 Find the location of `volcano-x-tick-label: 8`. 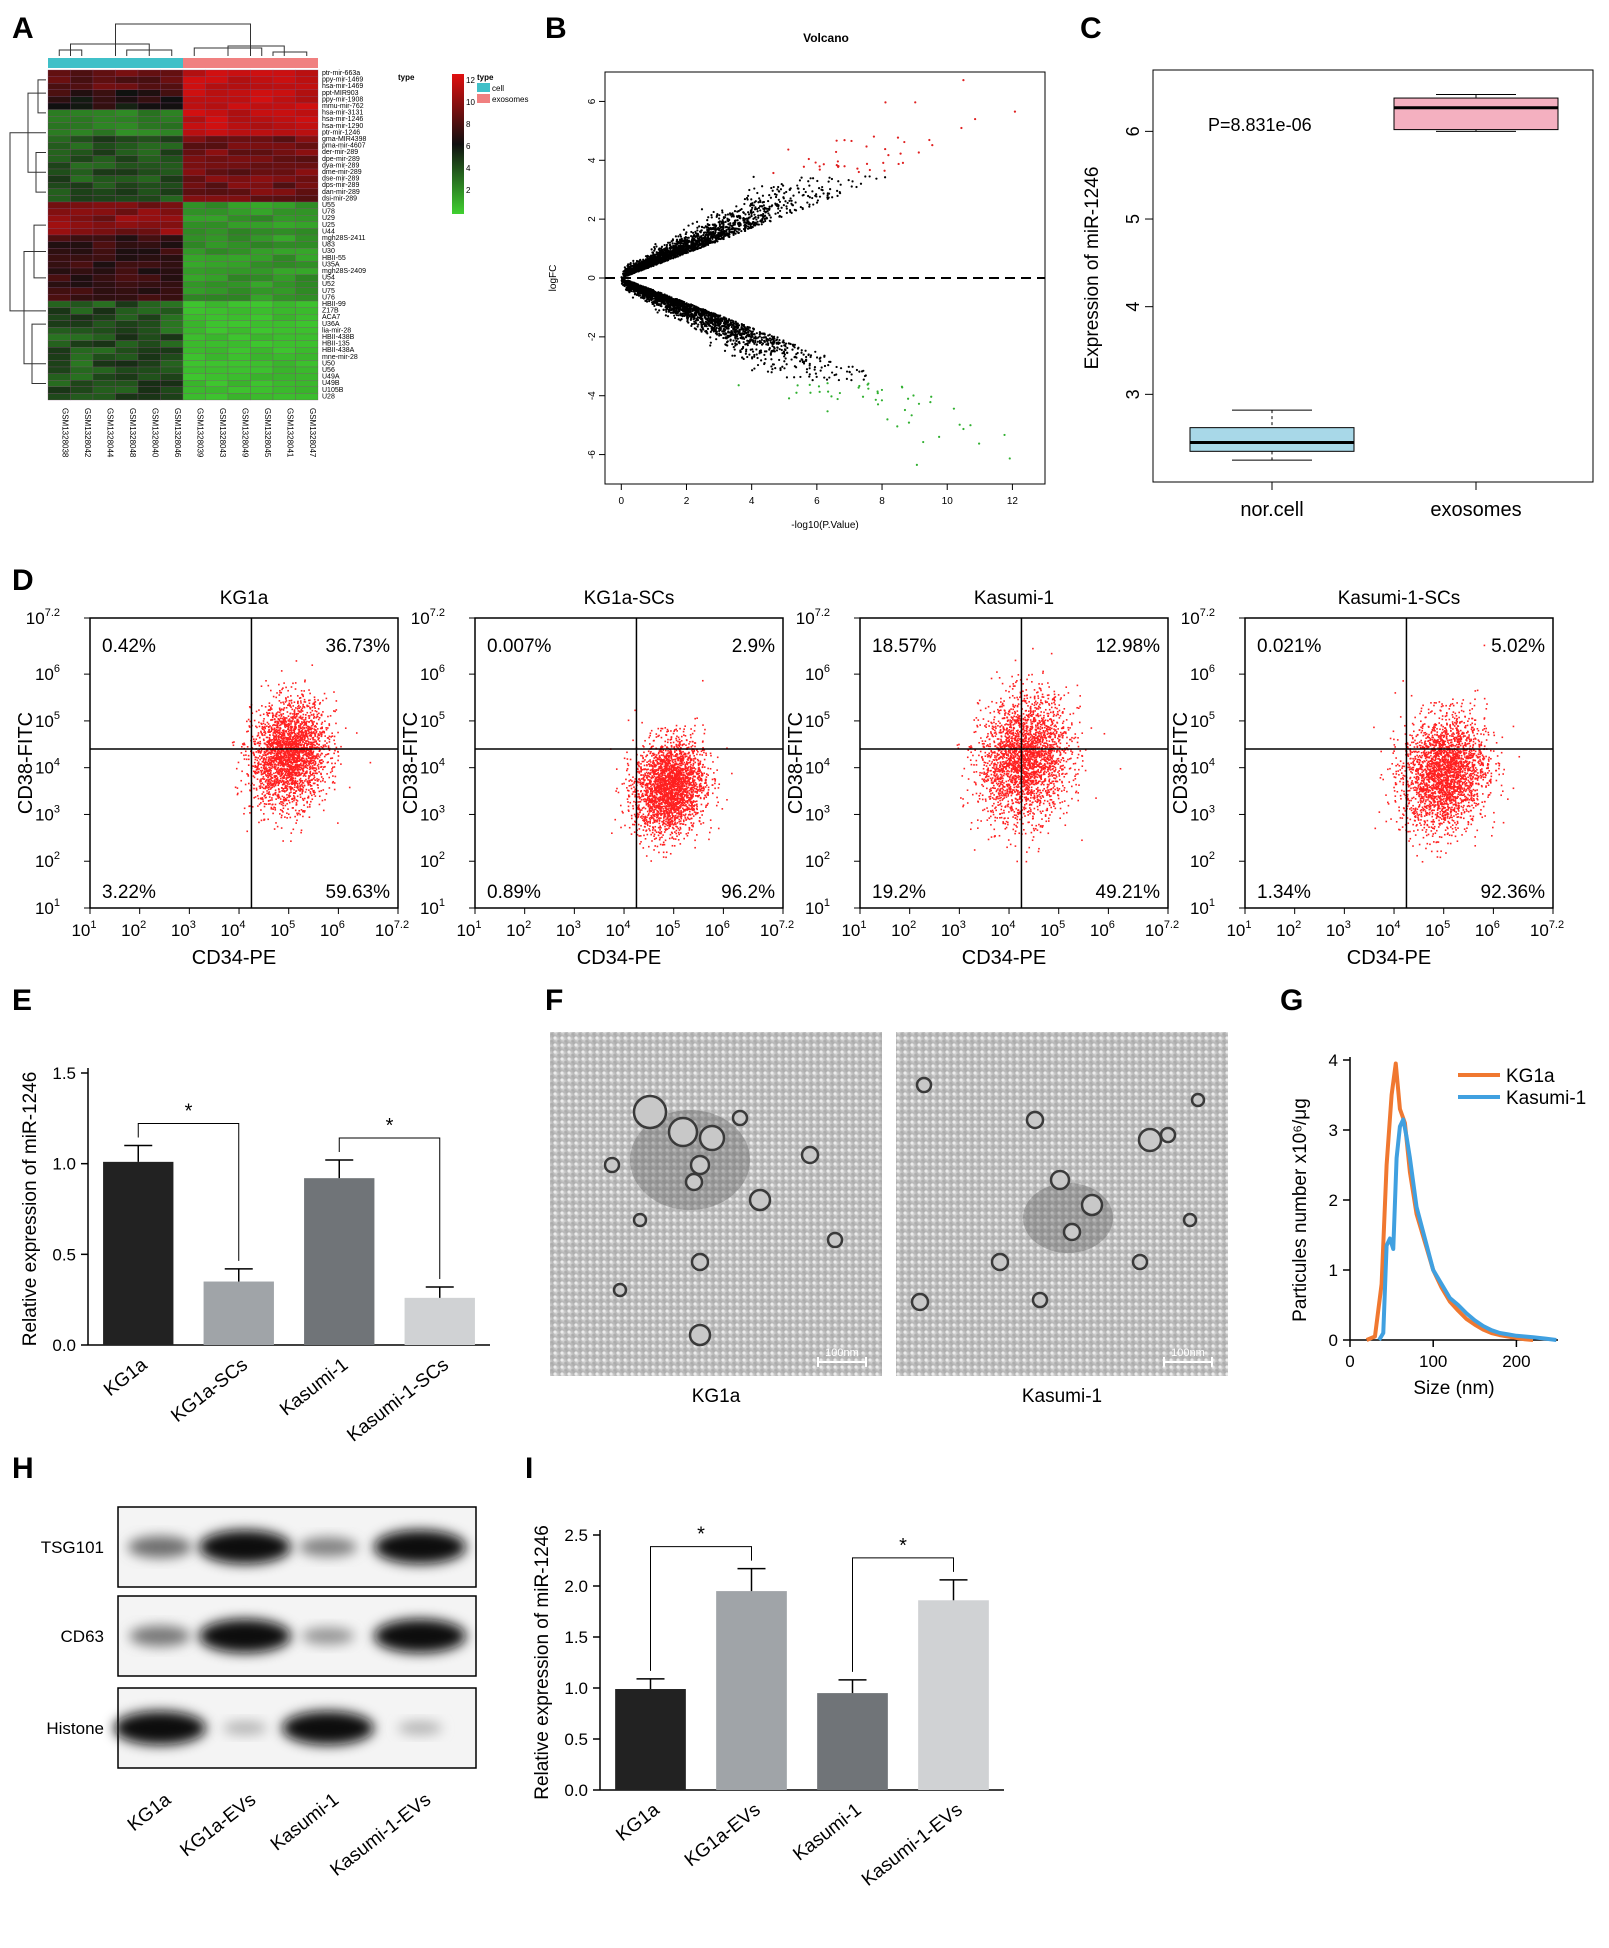

volcano-x-tick-label: 8 is located at coordinates (882, 501).